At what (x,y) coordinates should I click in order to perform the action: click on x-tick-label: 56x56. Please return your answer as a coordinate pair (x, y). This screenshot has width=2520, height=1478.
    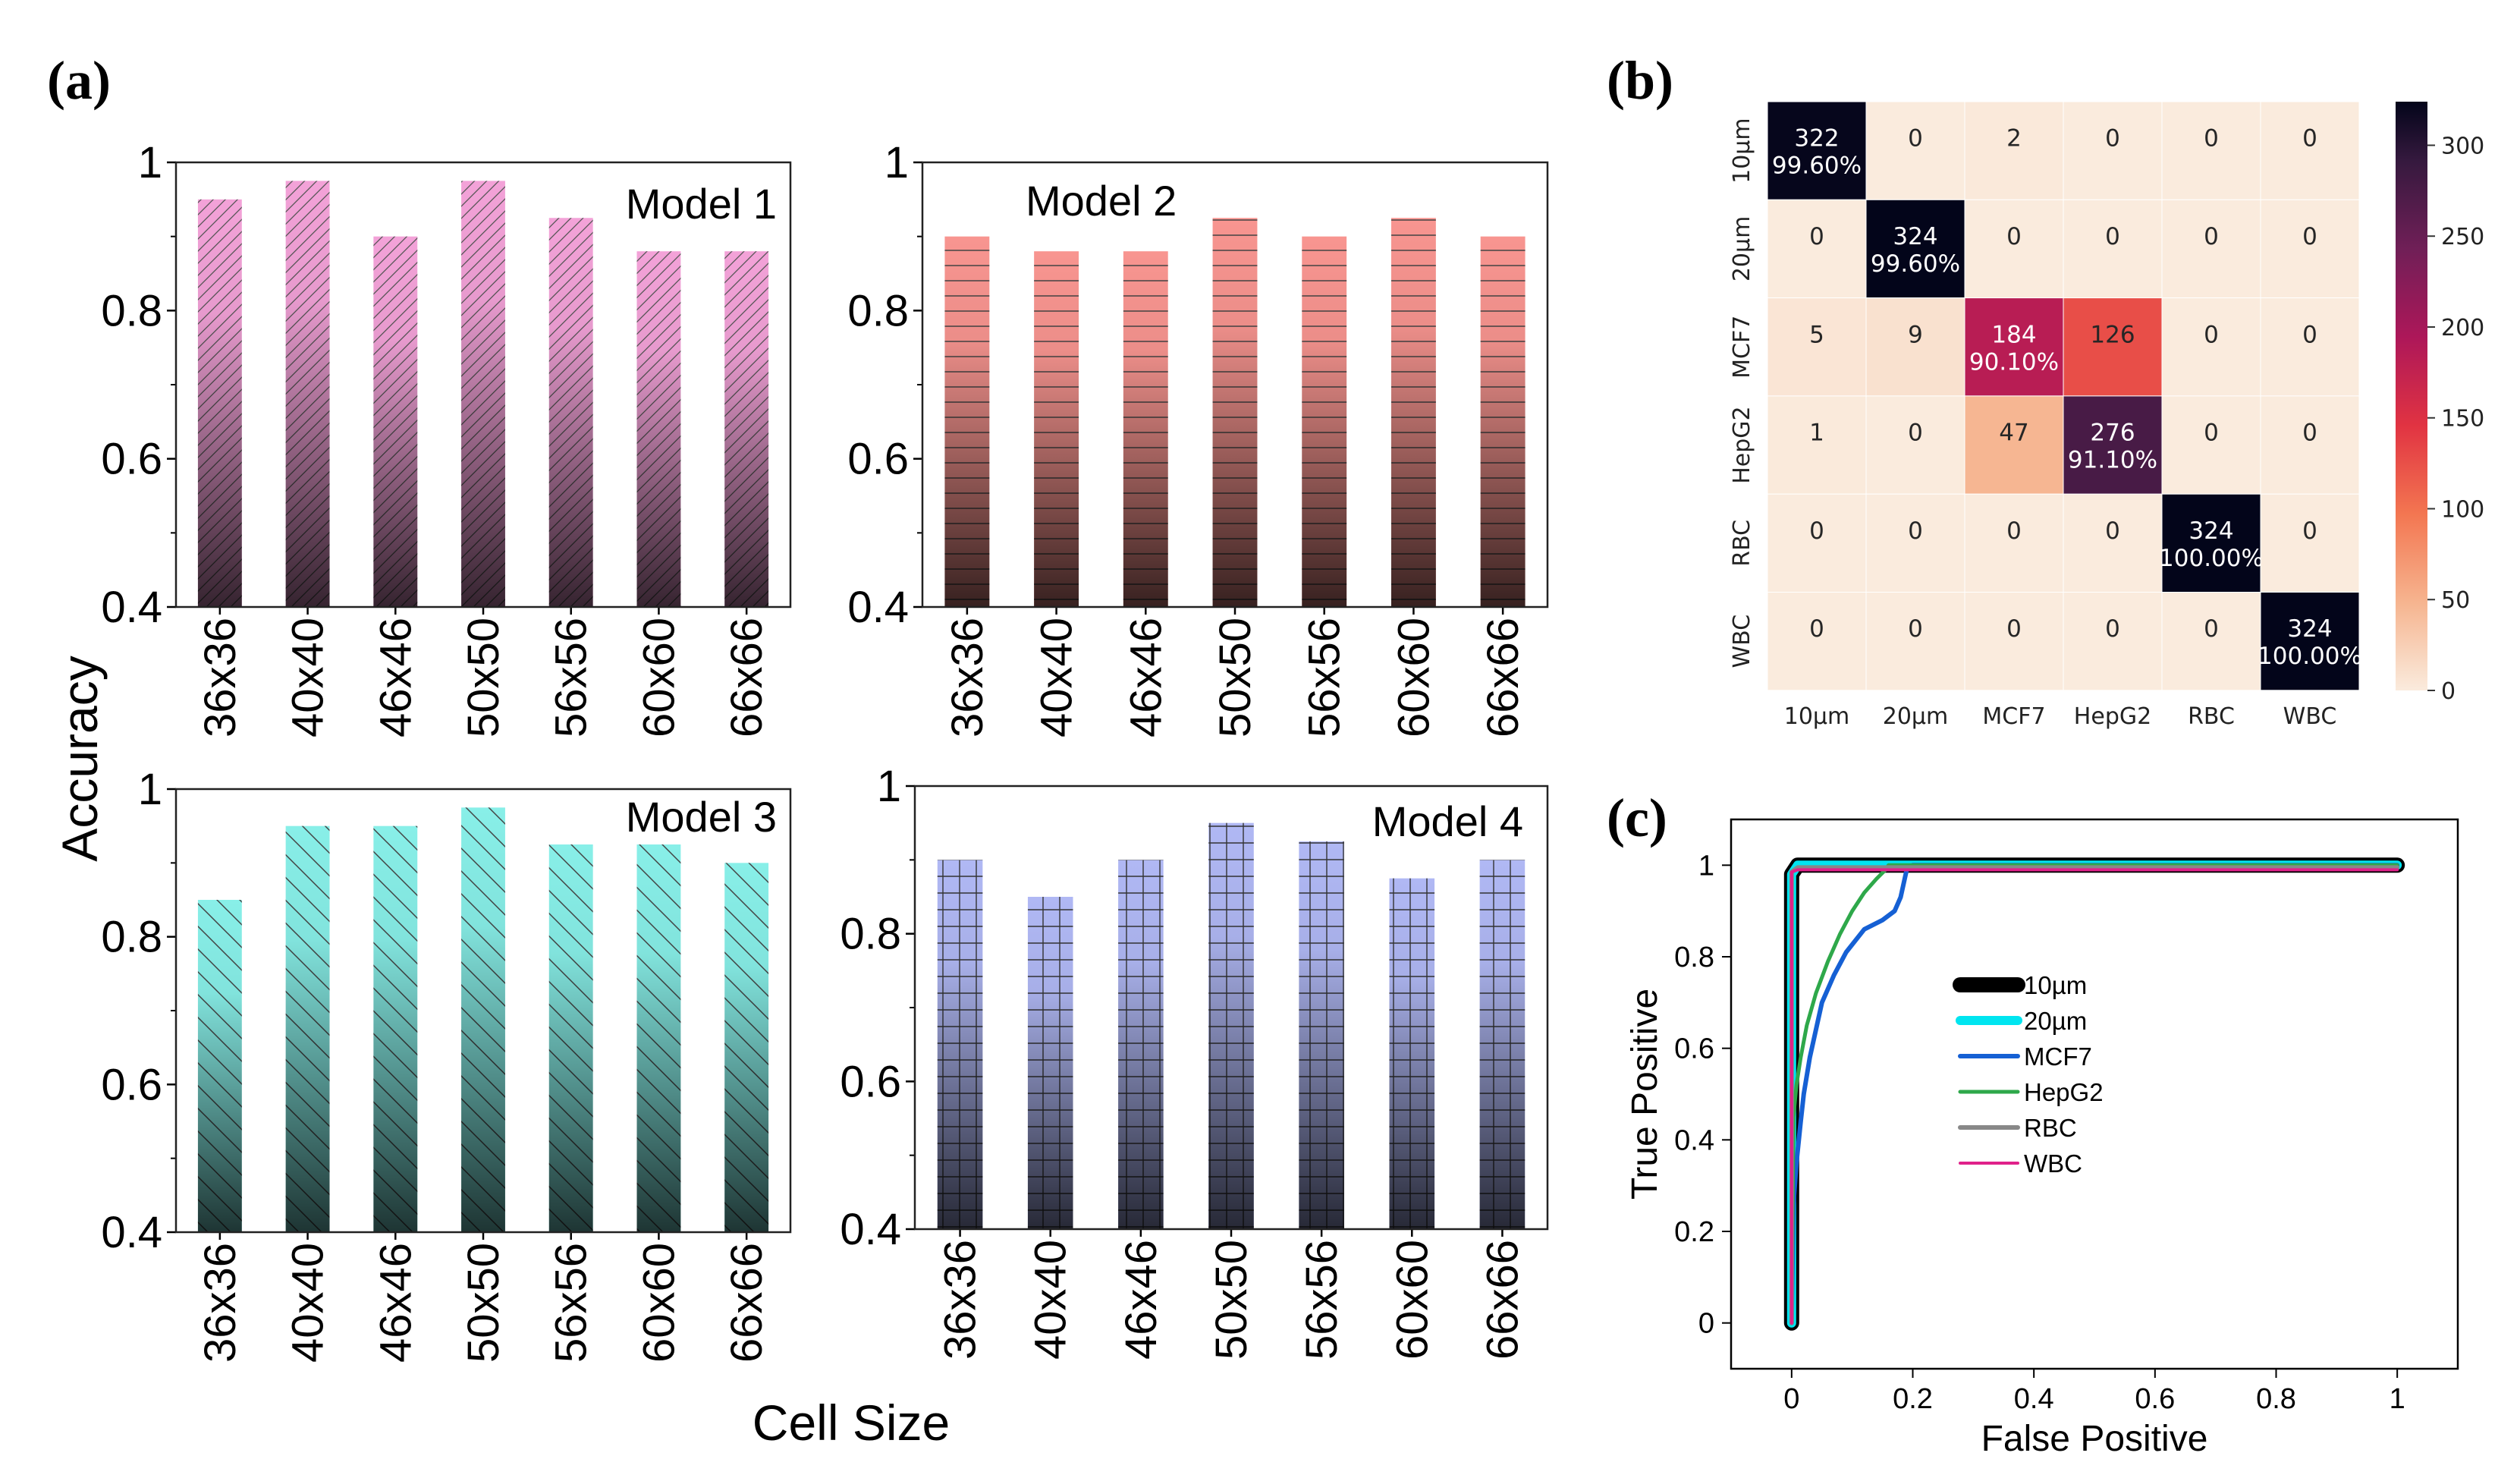
    Looking at the image, I should click on (1321, 1300).